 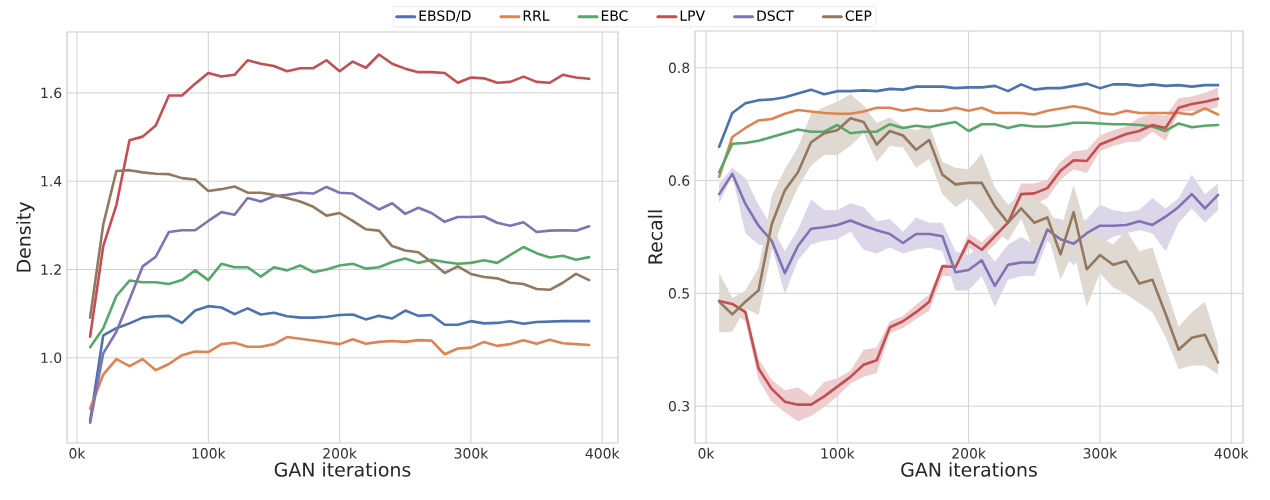 What do you see at coordinates (445, 16) in the screenshot?
I see `legend-label: EBSD/D` at bounding box center [445, 16].